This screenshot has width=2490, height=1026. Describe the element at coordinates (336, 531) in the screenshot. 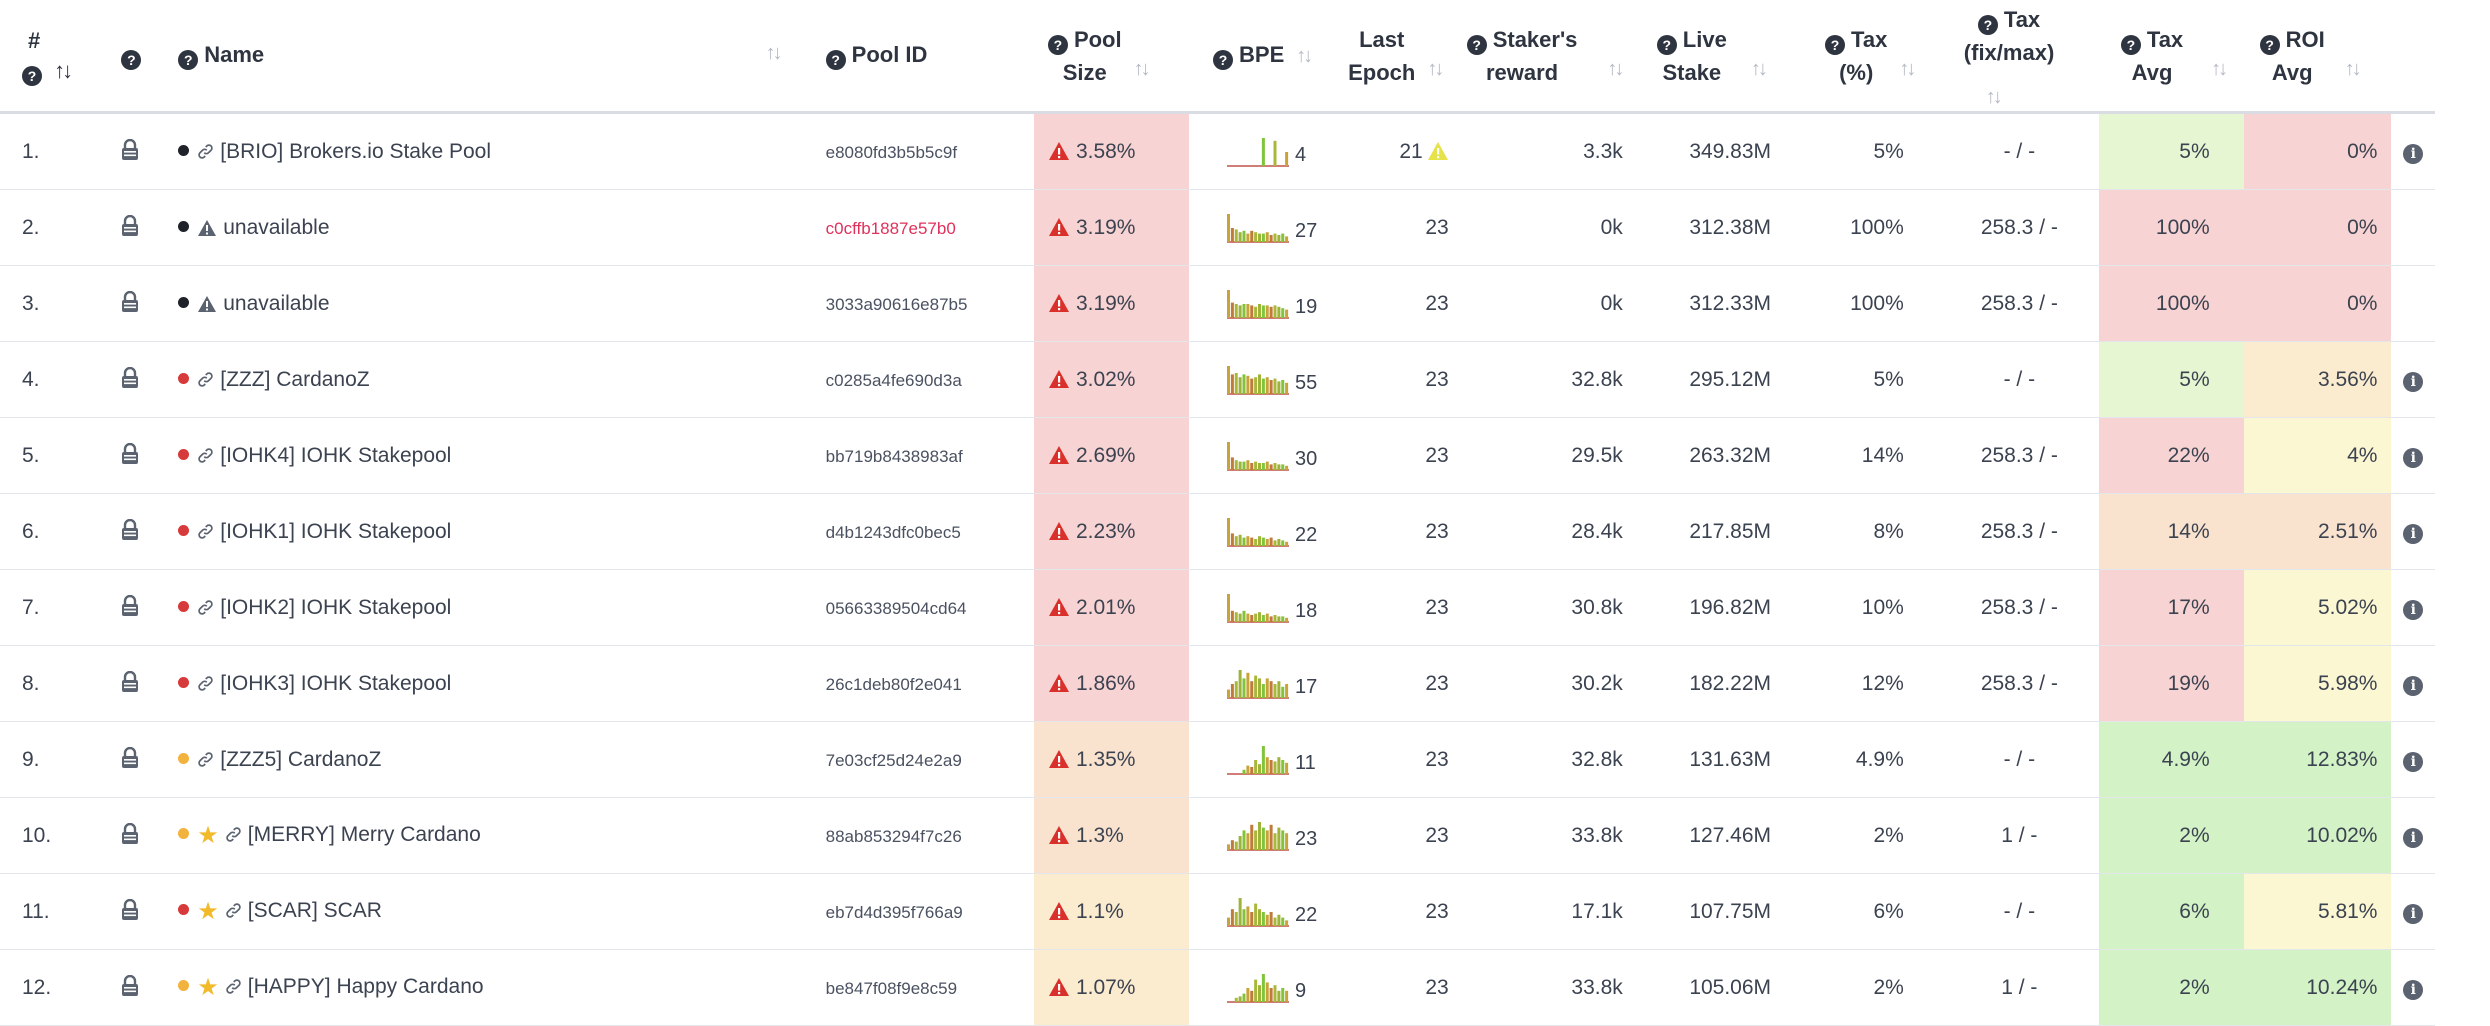

I see `pool-name: [IOHK1] IOHK Stakepool` at that location.